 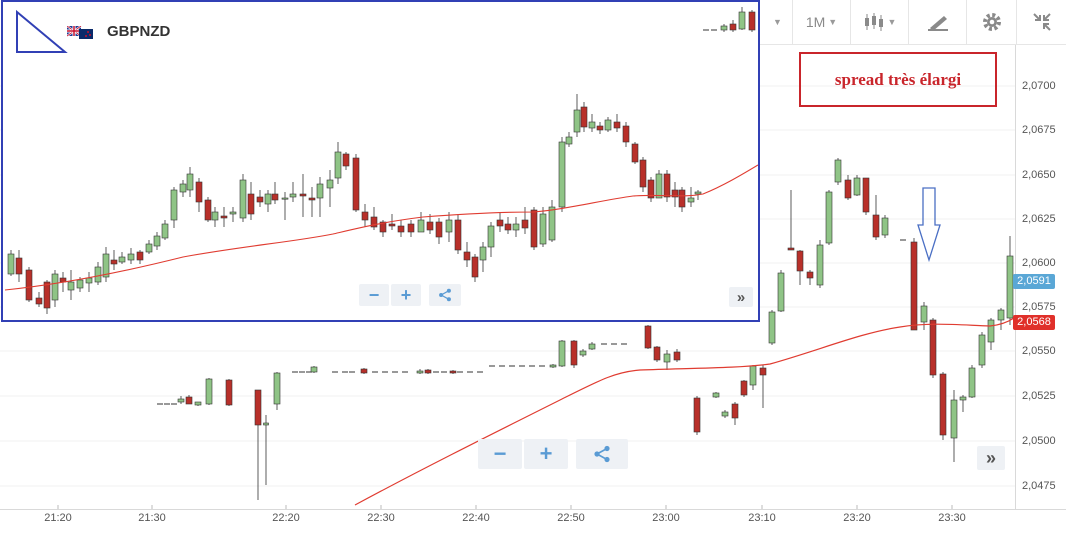 I want to click on y-tick-label: 2,0500, so click(x=1039, y=441).